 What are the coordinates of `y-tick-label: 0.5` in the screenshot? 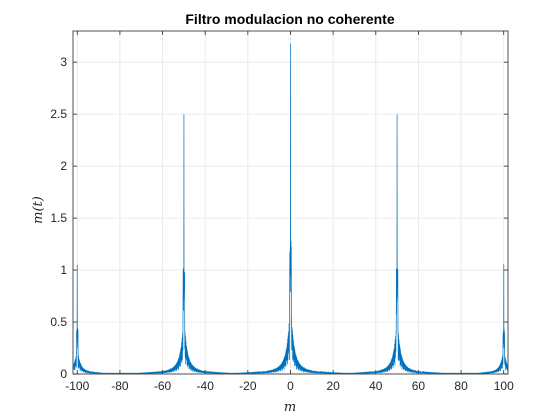 It's located at (58, 322).